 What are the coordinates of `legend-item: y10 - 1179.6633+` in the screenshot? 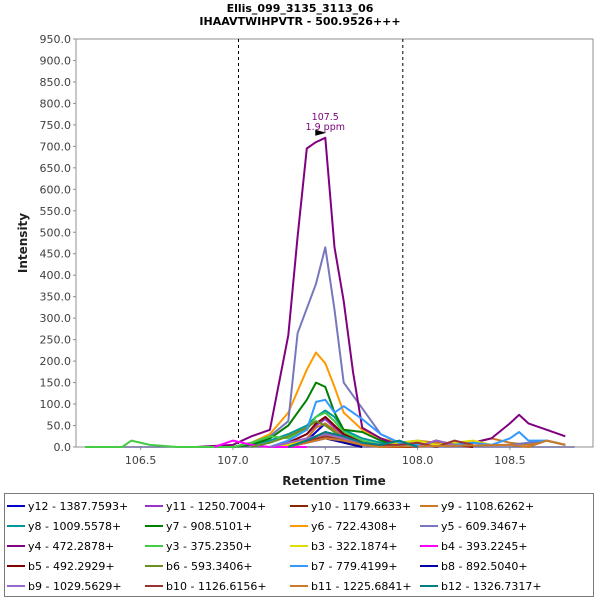 It's located at (350, 506).